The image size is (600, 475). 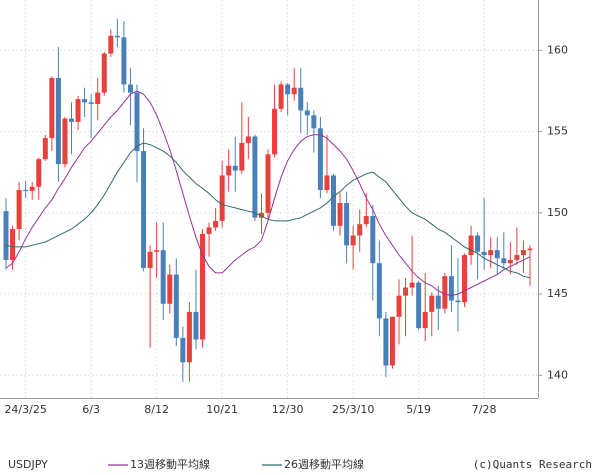 I want to click on credit: (c)Quants Research, so click(x=532, y=464).